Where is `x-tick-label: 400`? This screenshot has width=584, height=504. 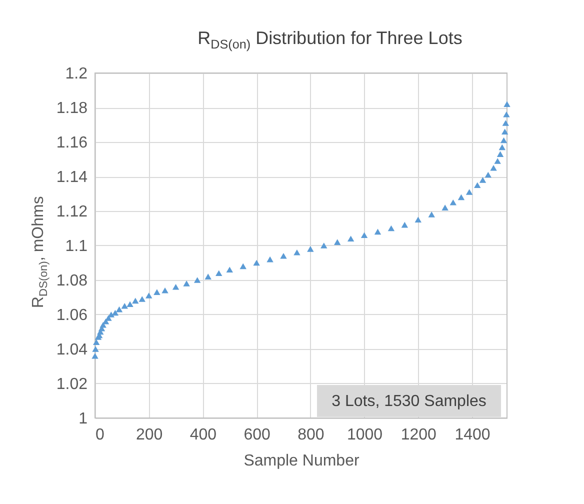 x-tick-label: 400 is located at coordinates (203, 435).